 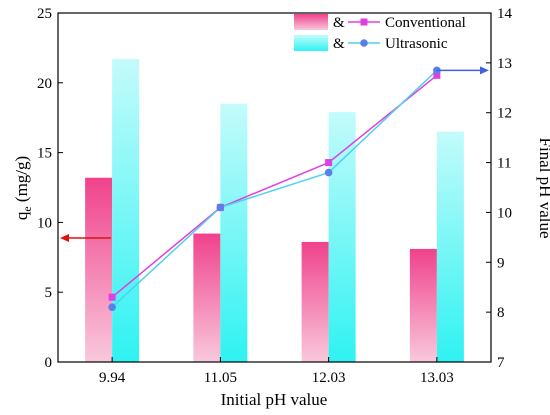 I want to click on legend-label-ultrasonic: Ultrasonic, so click(x=416, y=44).